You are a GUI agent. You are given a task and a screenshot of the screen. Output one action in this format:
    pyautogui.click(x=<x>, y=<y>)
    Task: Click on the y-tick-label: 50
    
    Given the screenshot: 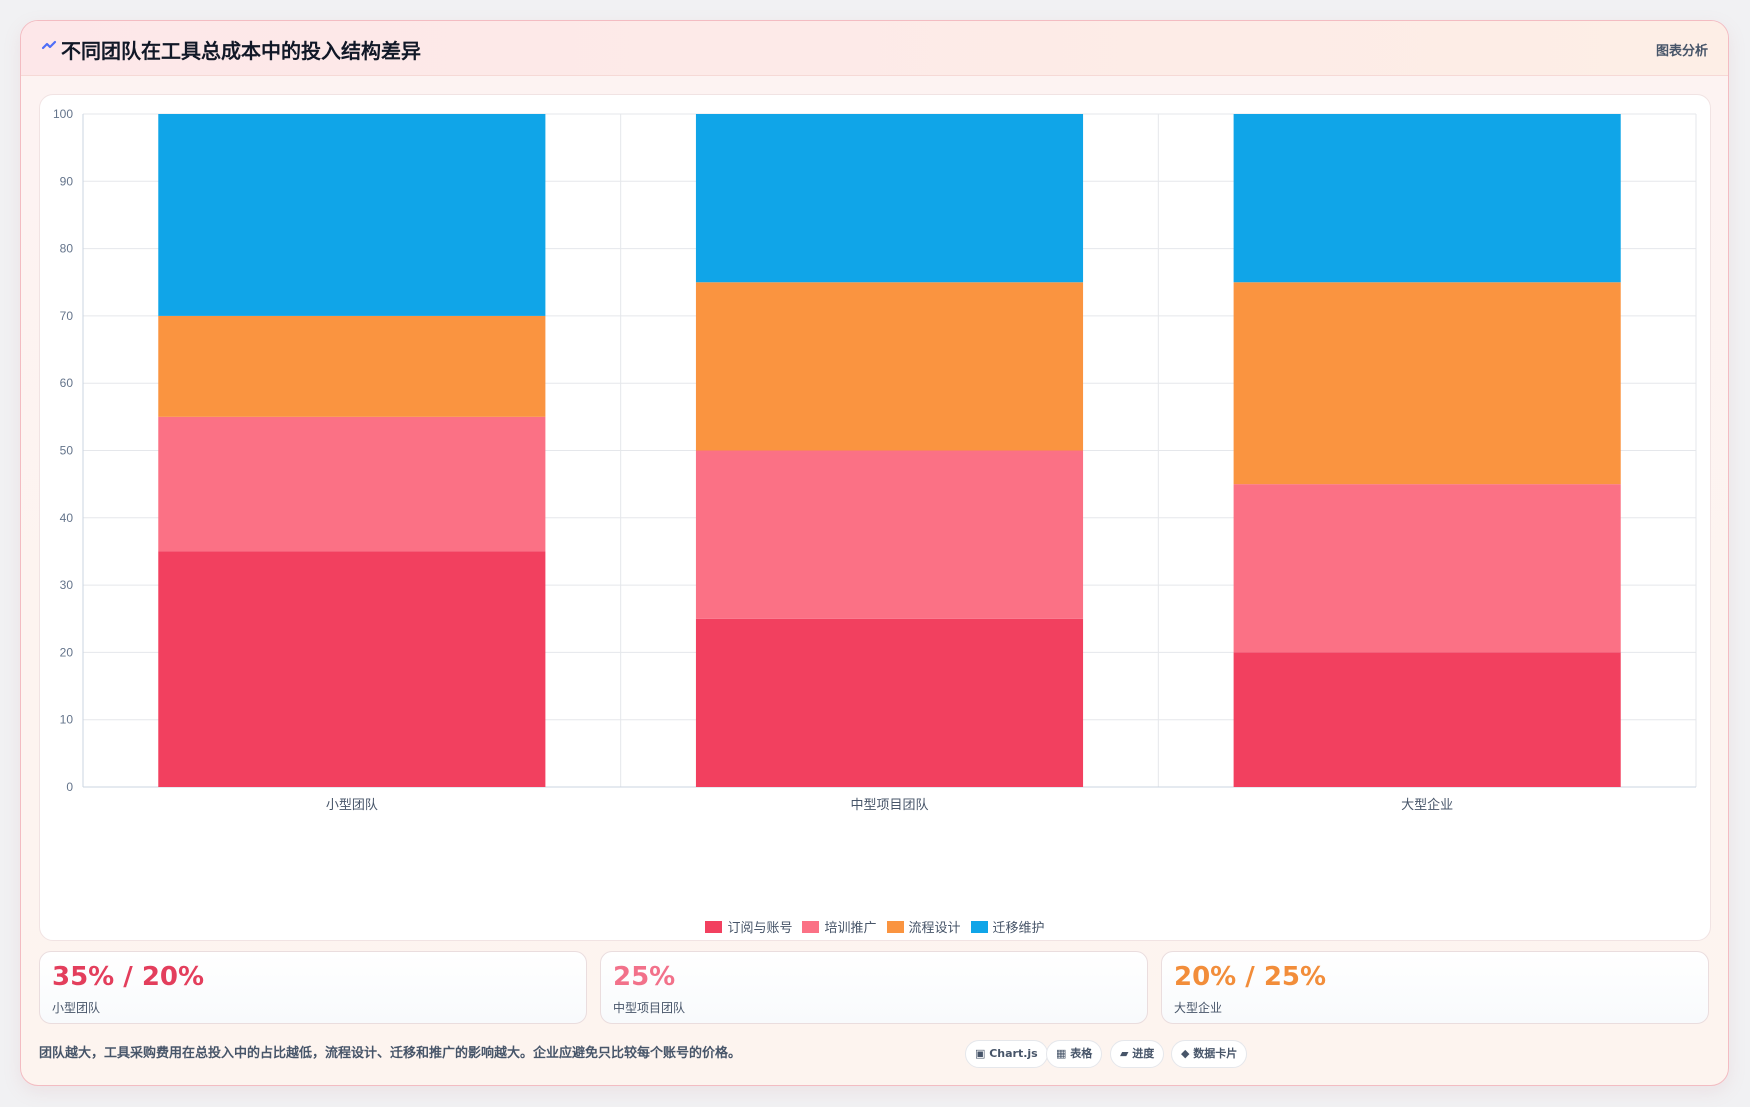 What is the action you would take?
    pyautogui.click(x=67, y=451)
    